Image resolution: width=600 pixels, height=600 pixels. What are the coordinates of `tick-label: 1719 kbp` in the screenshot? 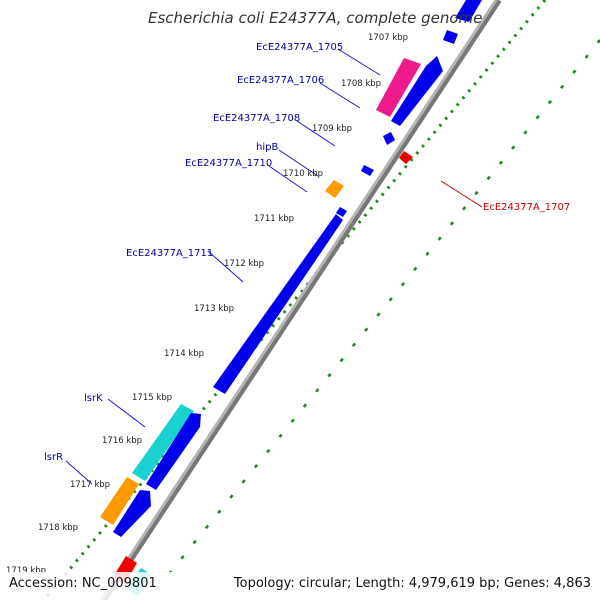 It's located at (26, 571).